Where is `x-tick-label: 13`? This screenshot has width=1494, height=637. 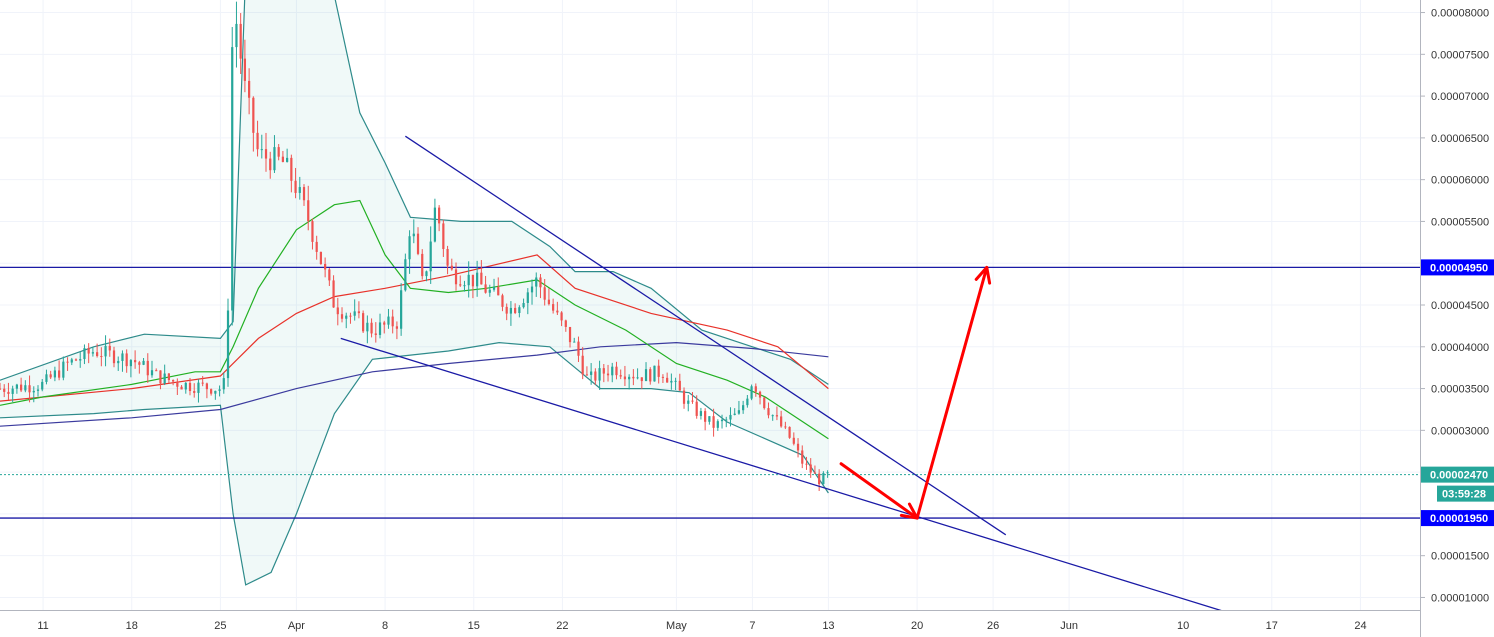
x-tick-label: 13 is located at coordinates (828, 626).